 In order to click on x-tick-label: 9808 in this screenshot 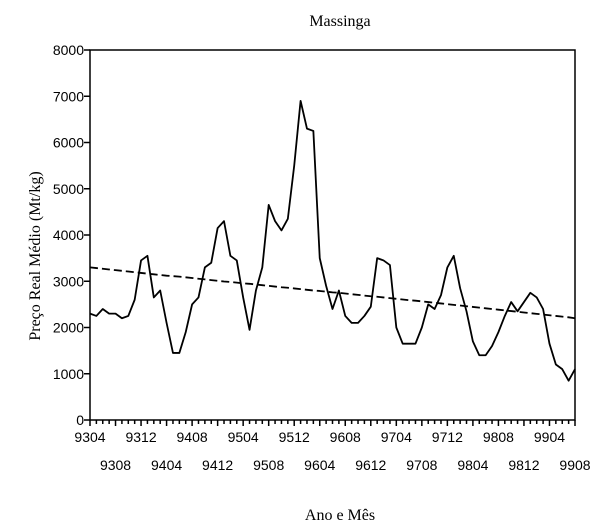, I will do `click(498, 437)`.